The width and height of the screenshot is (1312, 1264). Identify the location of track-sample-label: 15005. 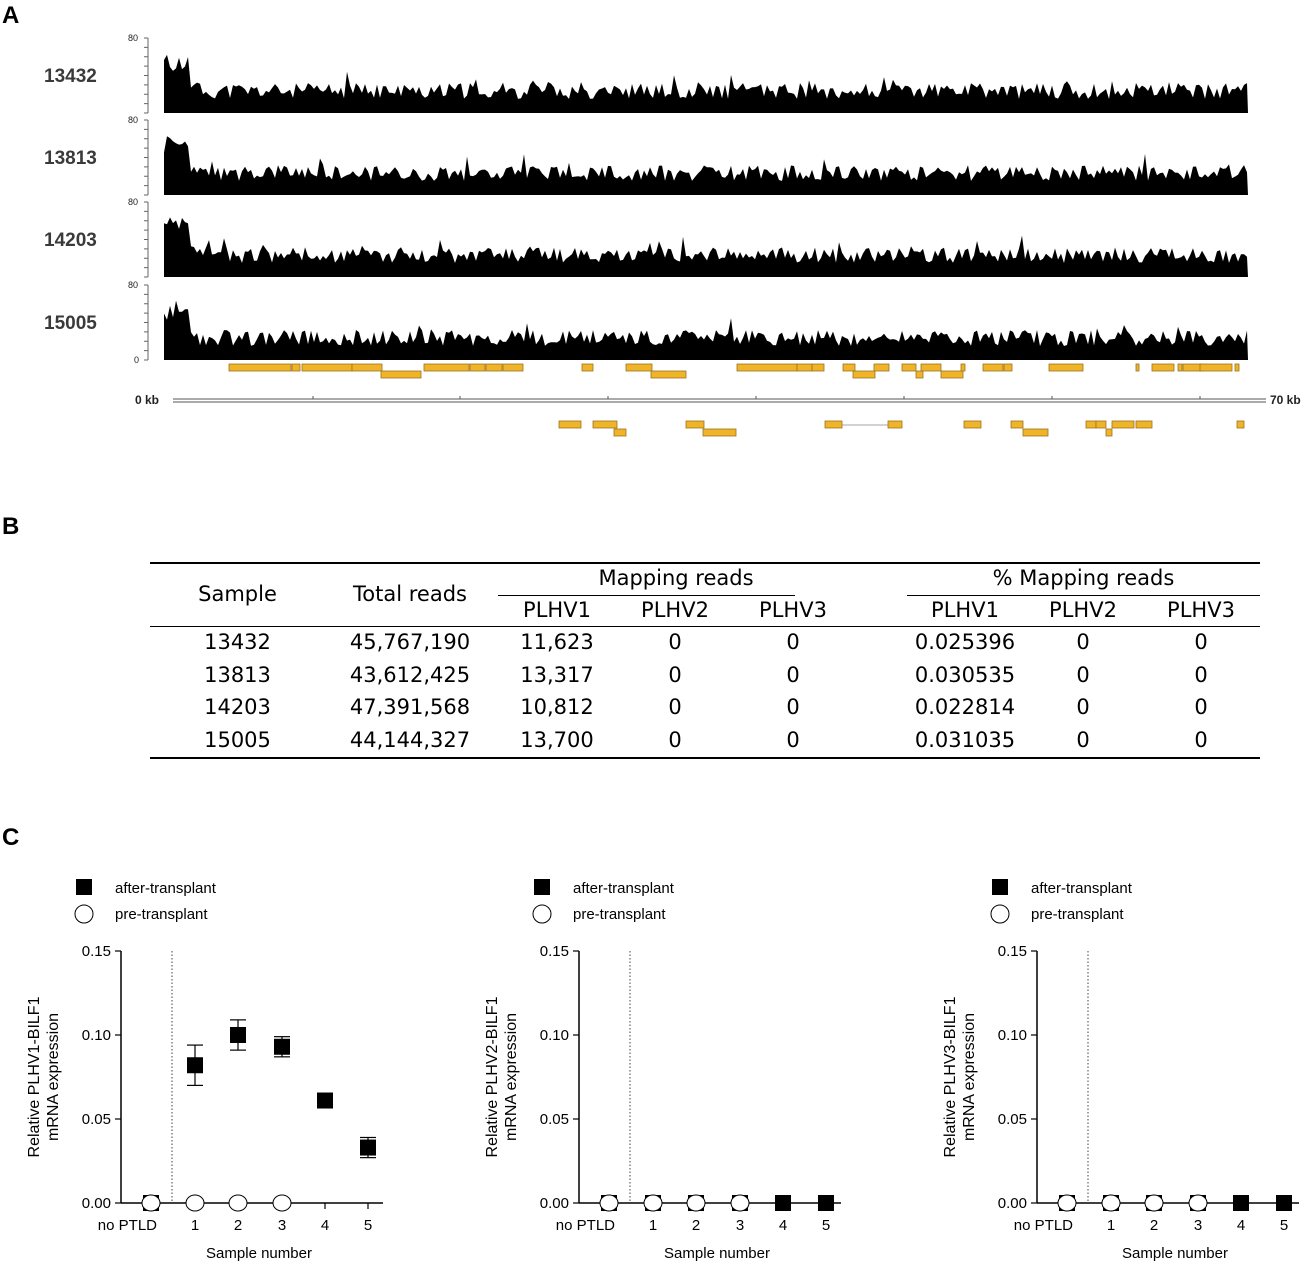
(70, 323).